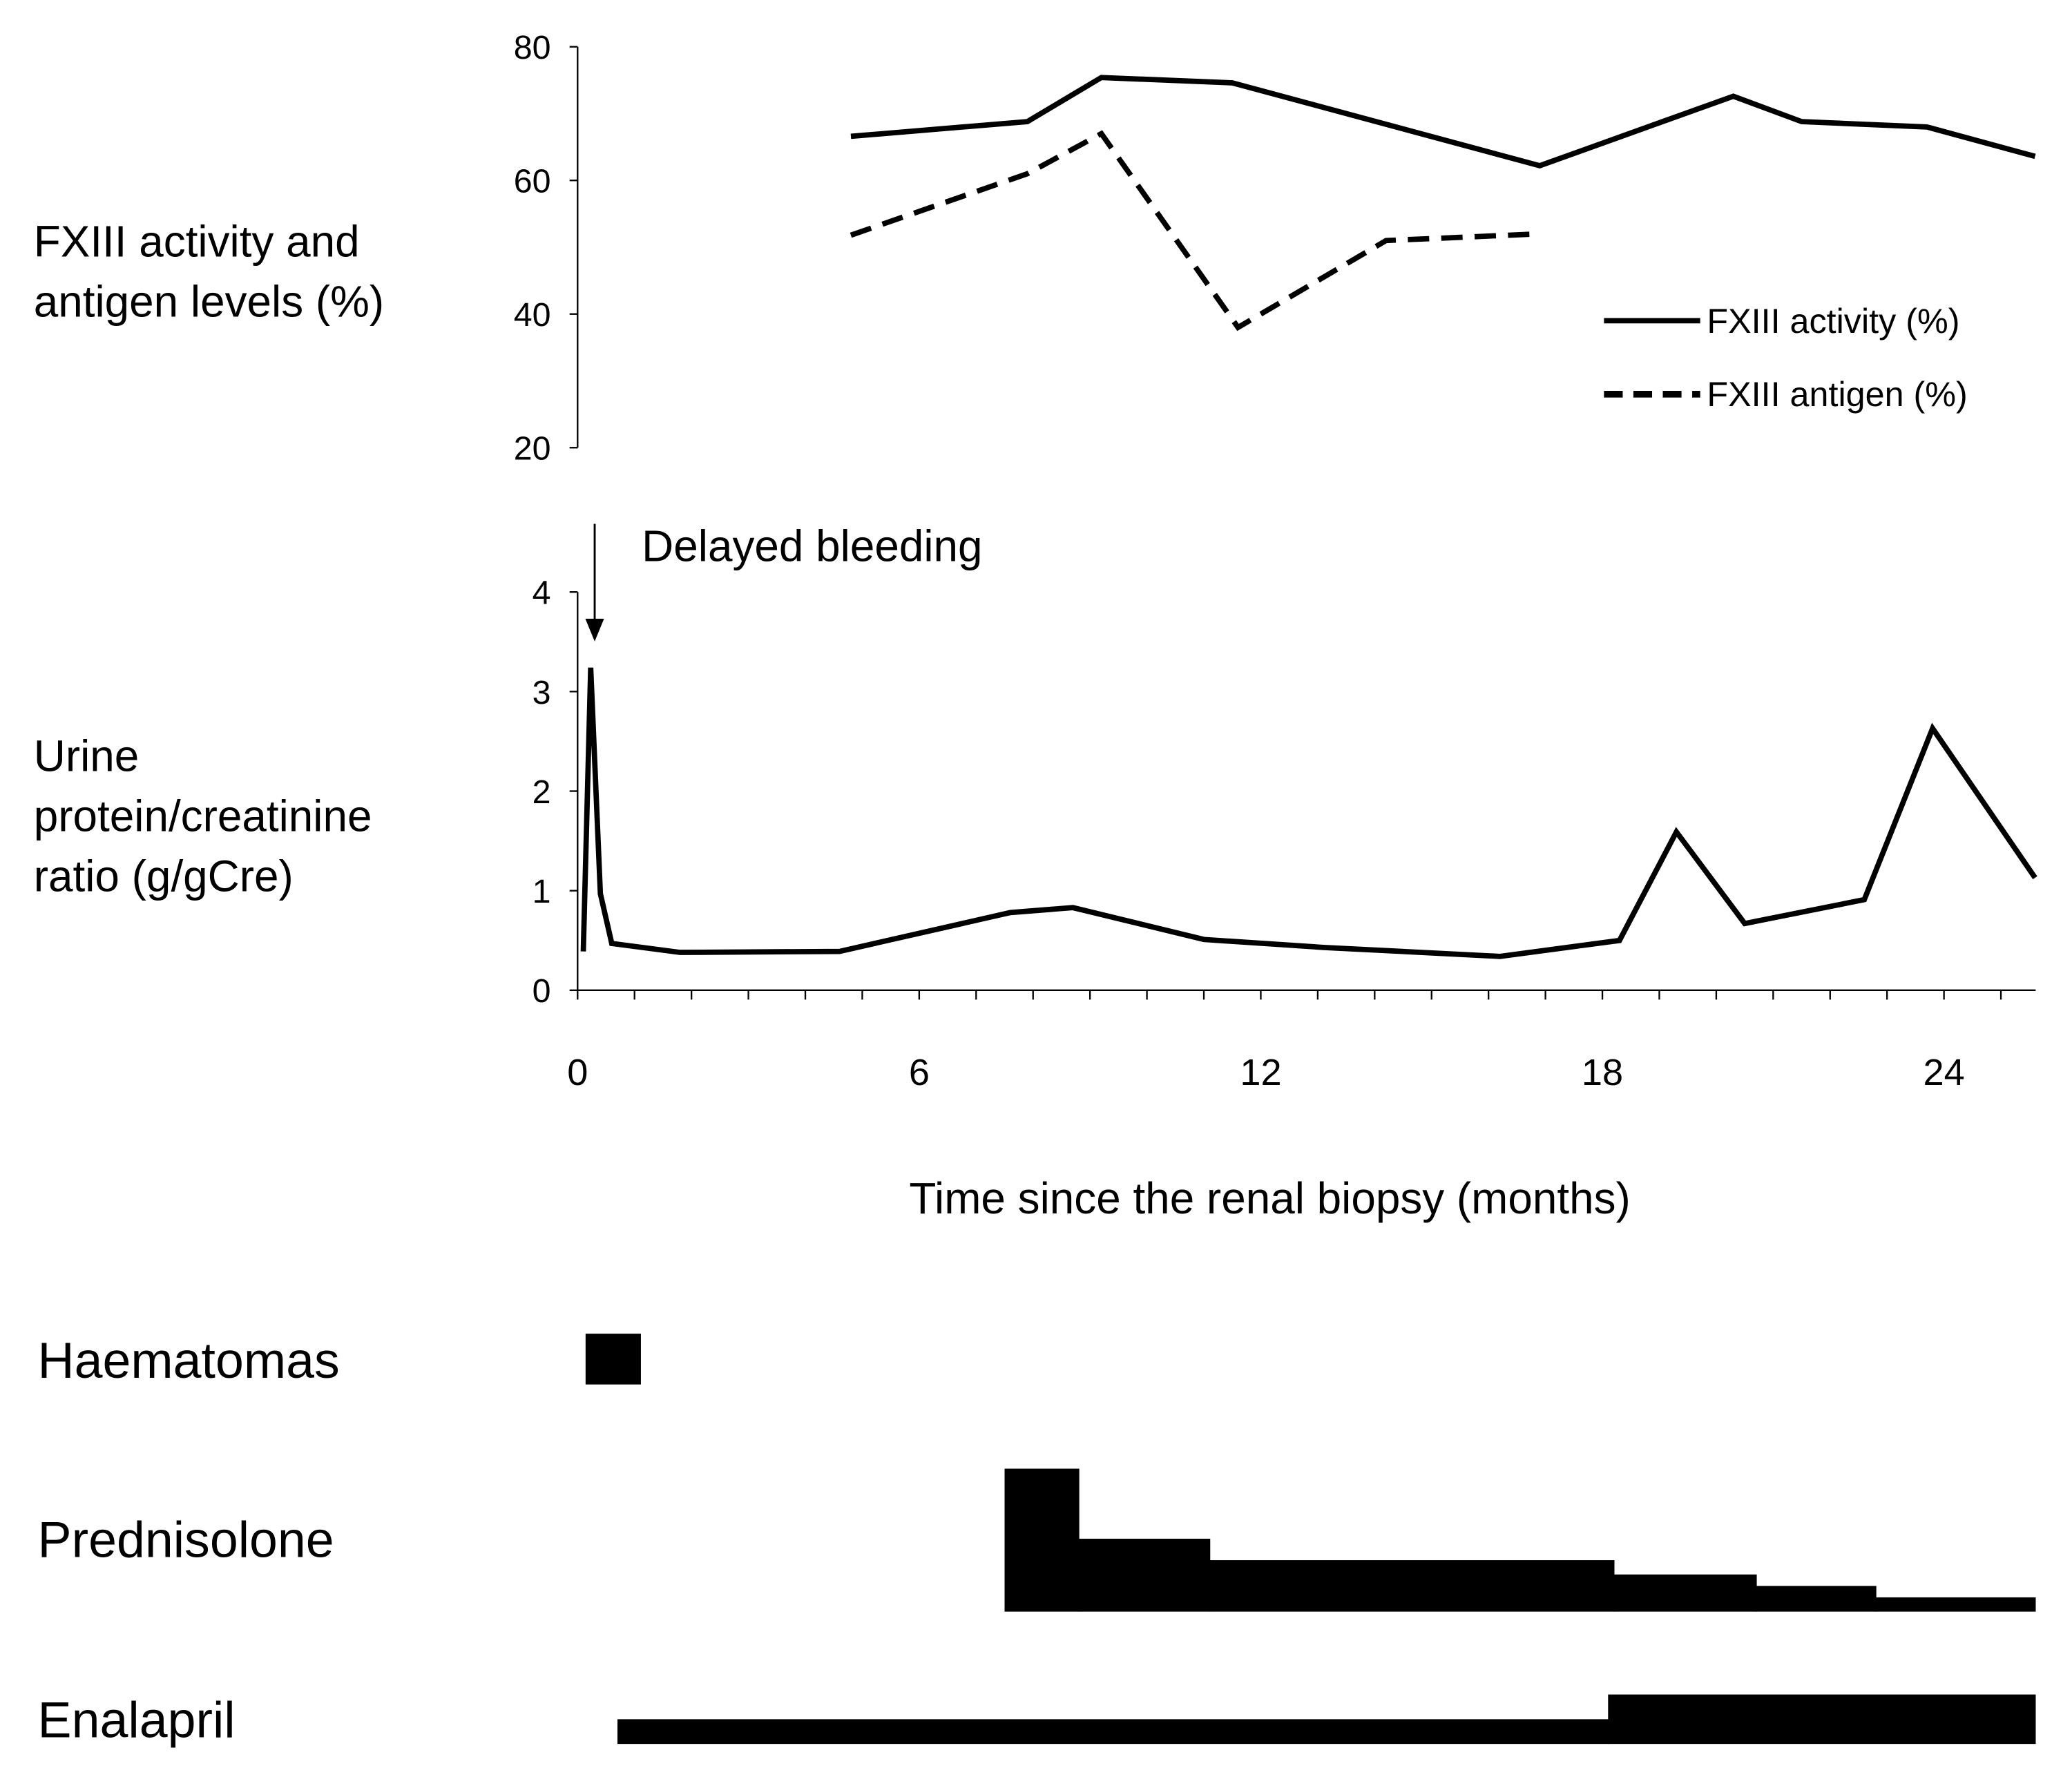 This screenshot has width=2072, height=1768. I want to click on mid-y-tick-label: 3, so click(542, 692).